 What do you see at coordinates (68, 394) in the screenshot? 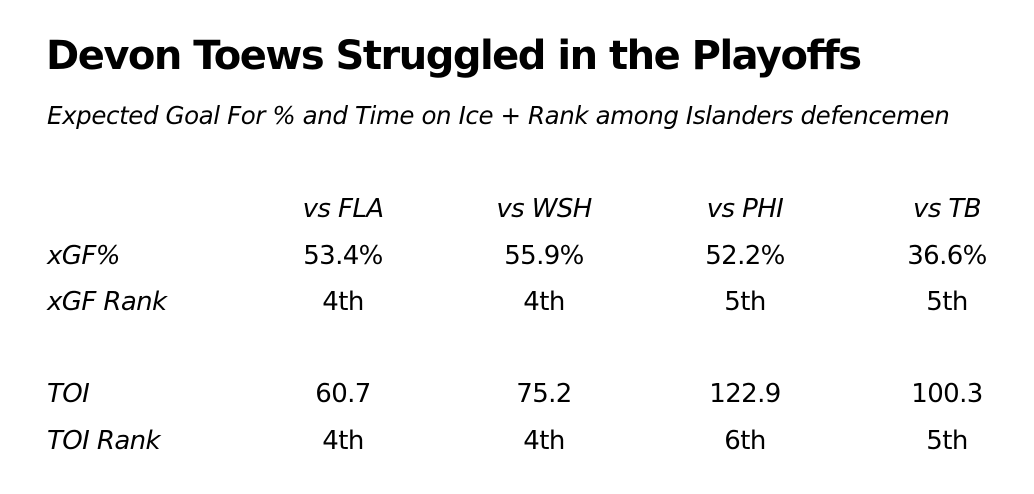
I see `row-label: TOI` at bounding box center [68, 394].